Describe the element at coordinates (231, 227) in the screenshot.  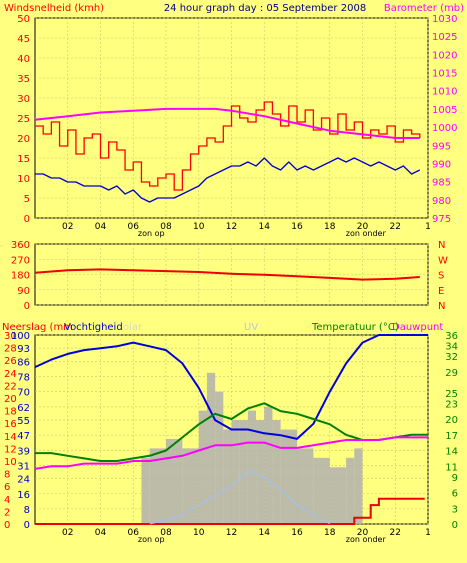
I see `wind-panel-tick-label: 12` at that location.